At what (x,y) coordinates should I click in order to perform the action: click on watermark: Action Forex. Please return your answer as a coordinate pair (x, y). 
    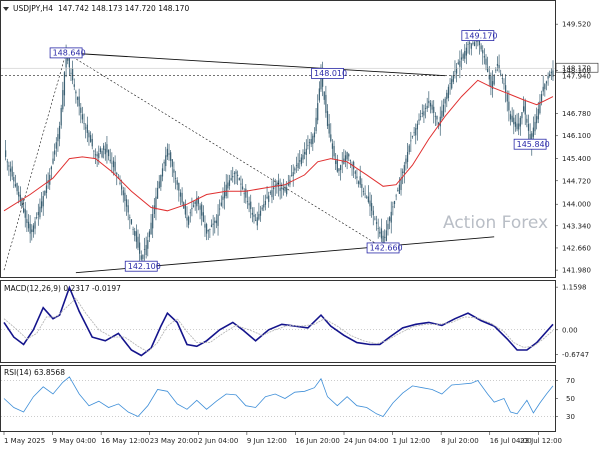
    Looking at the image, I should click on (495, 223).